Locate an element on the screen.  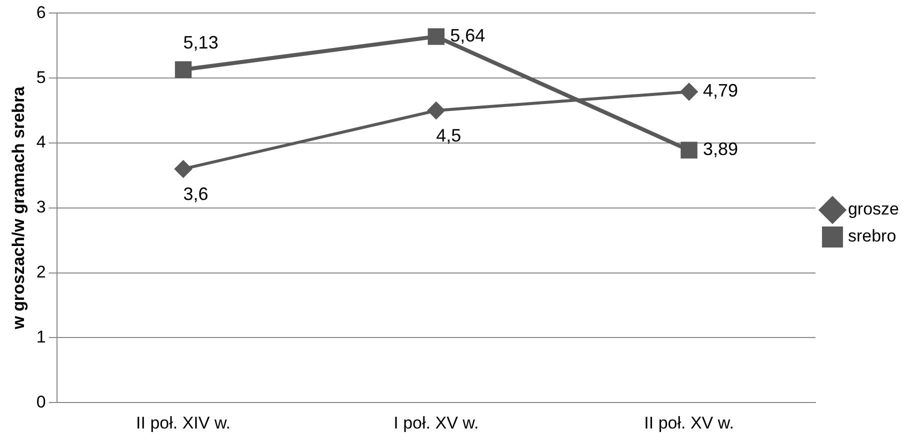
data-label: 4,79 is located at coordinates (720, 90).